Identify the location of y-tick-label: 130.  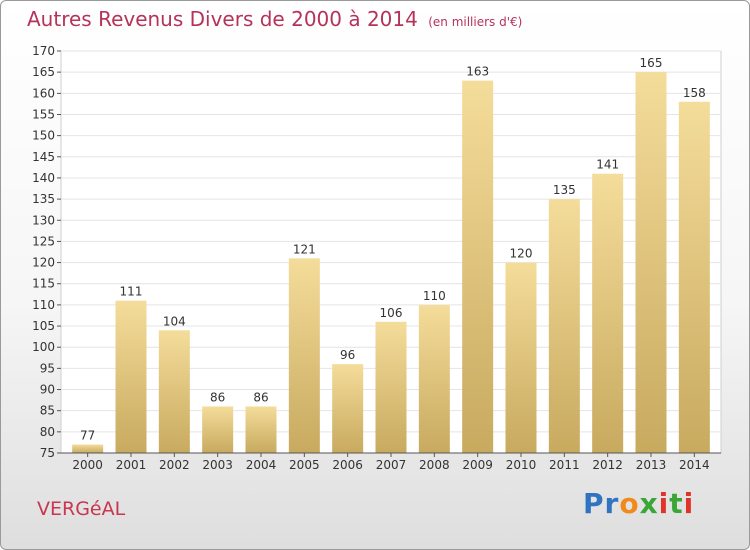
(43, 220).